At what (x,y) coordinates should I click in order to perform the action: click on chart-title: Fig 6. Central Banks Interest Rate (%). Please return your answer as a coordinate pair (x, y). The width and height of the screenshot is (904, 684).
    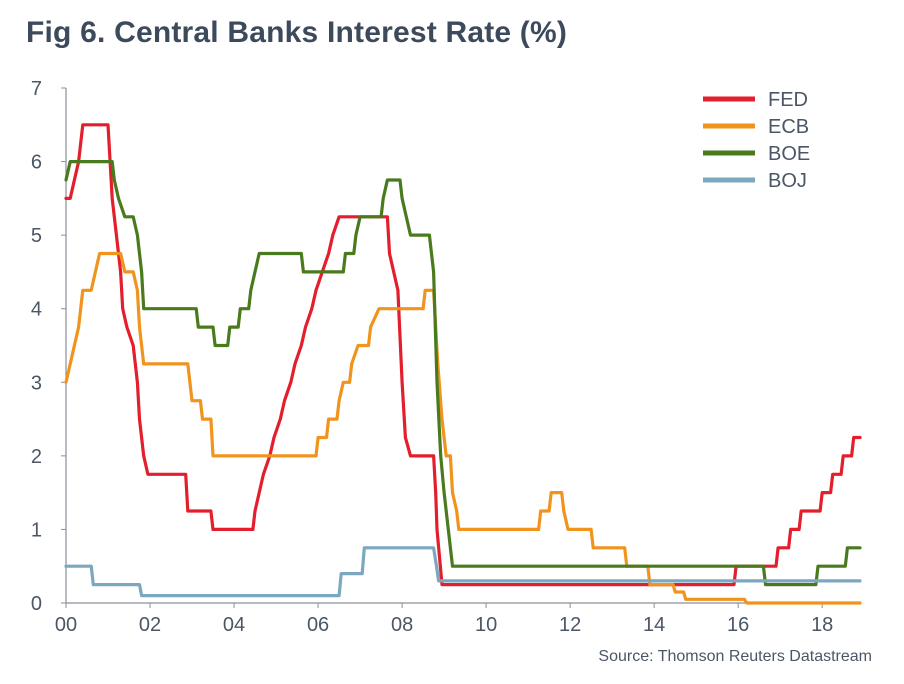
    Looking at the image, I should click on (297, 32).